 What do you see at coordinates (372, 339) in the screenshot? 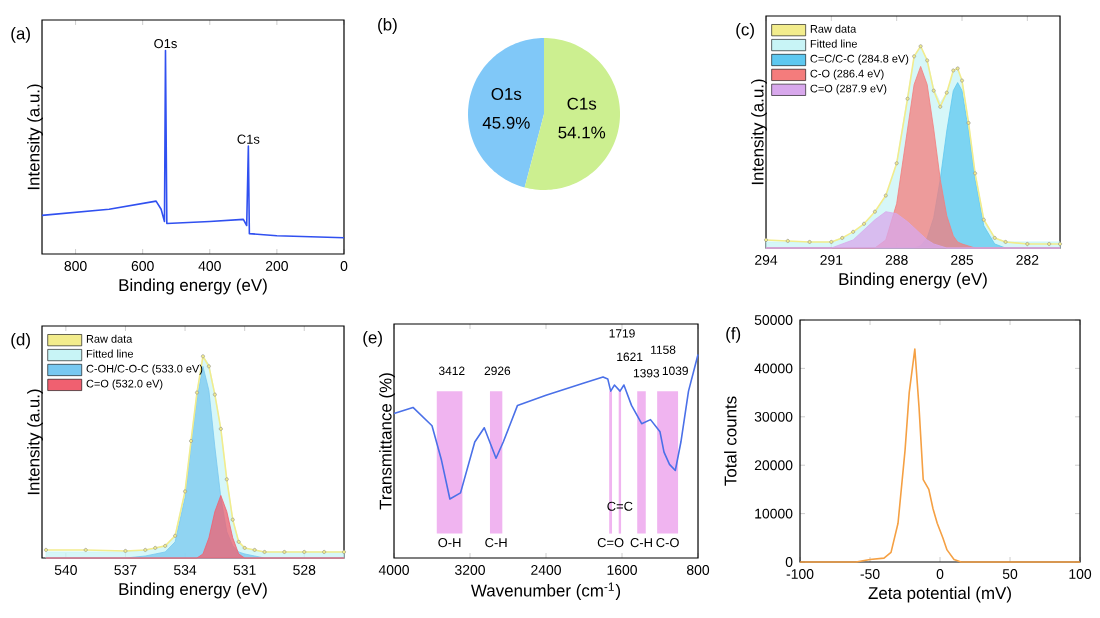
I see `chart-title: (e)` at bounding box center [372, 339].